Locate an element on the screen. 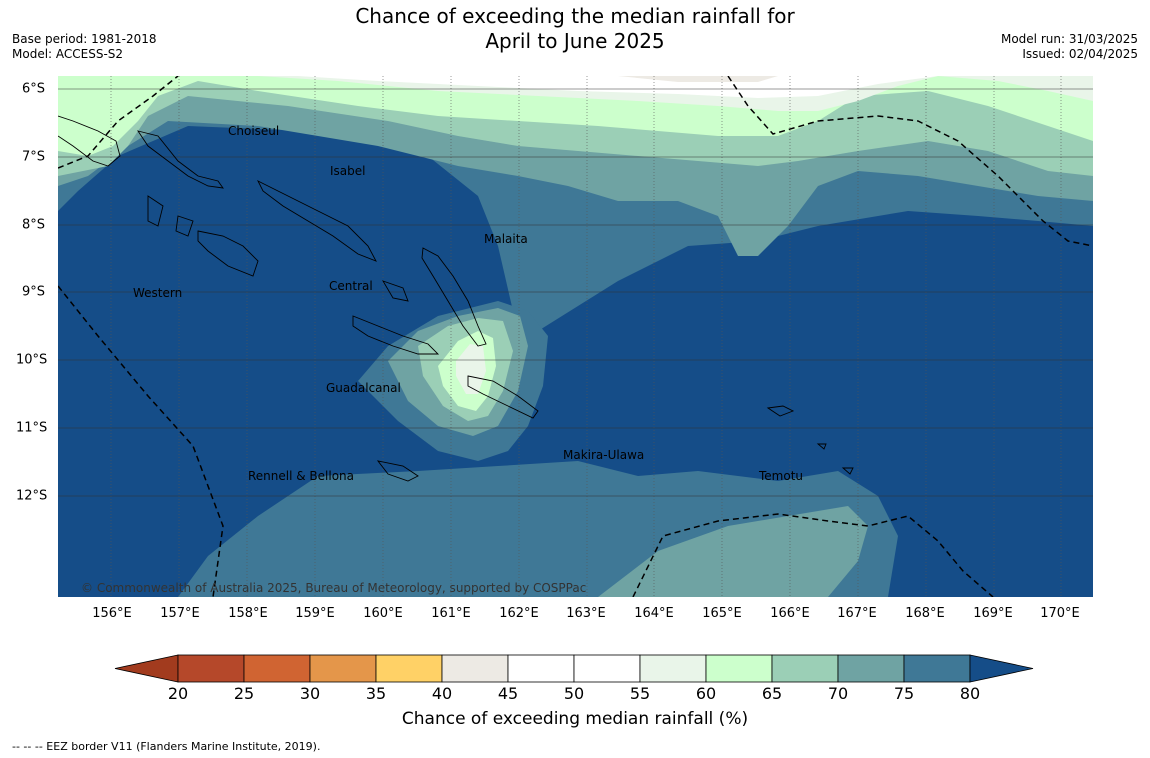 This screenshot has width=1150, height=758. lon-label: 156°E is located at coordinates (112, 613).